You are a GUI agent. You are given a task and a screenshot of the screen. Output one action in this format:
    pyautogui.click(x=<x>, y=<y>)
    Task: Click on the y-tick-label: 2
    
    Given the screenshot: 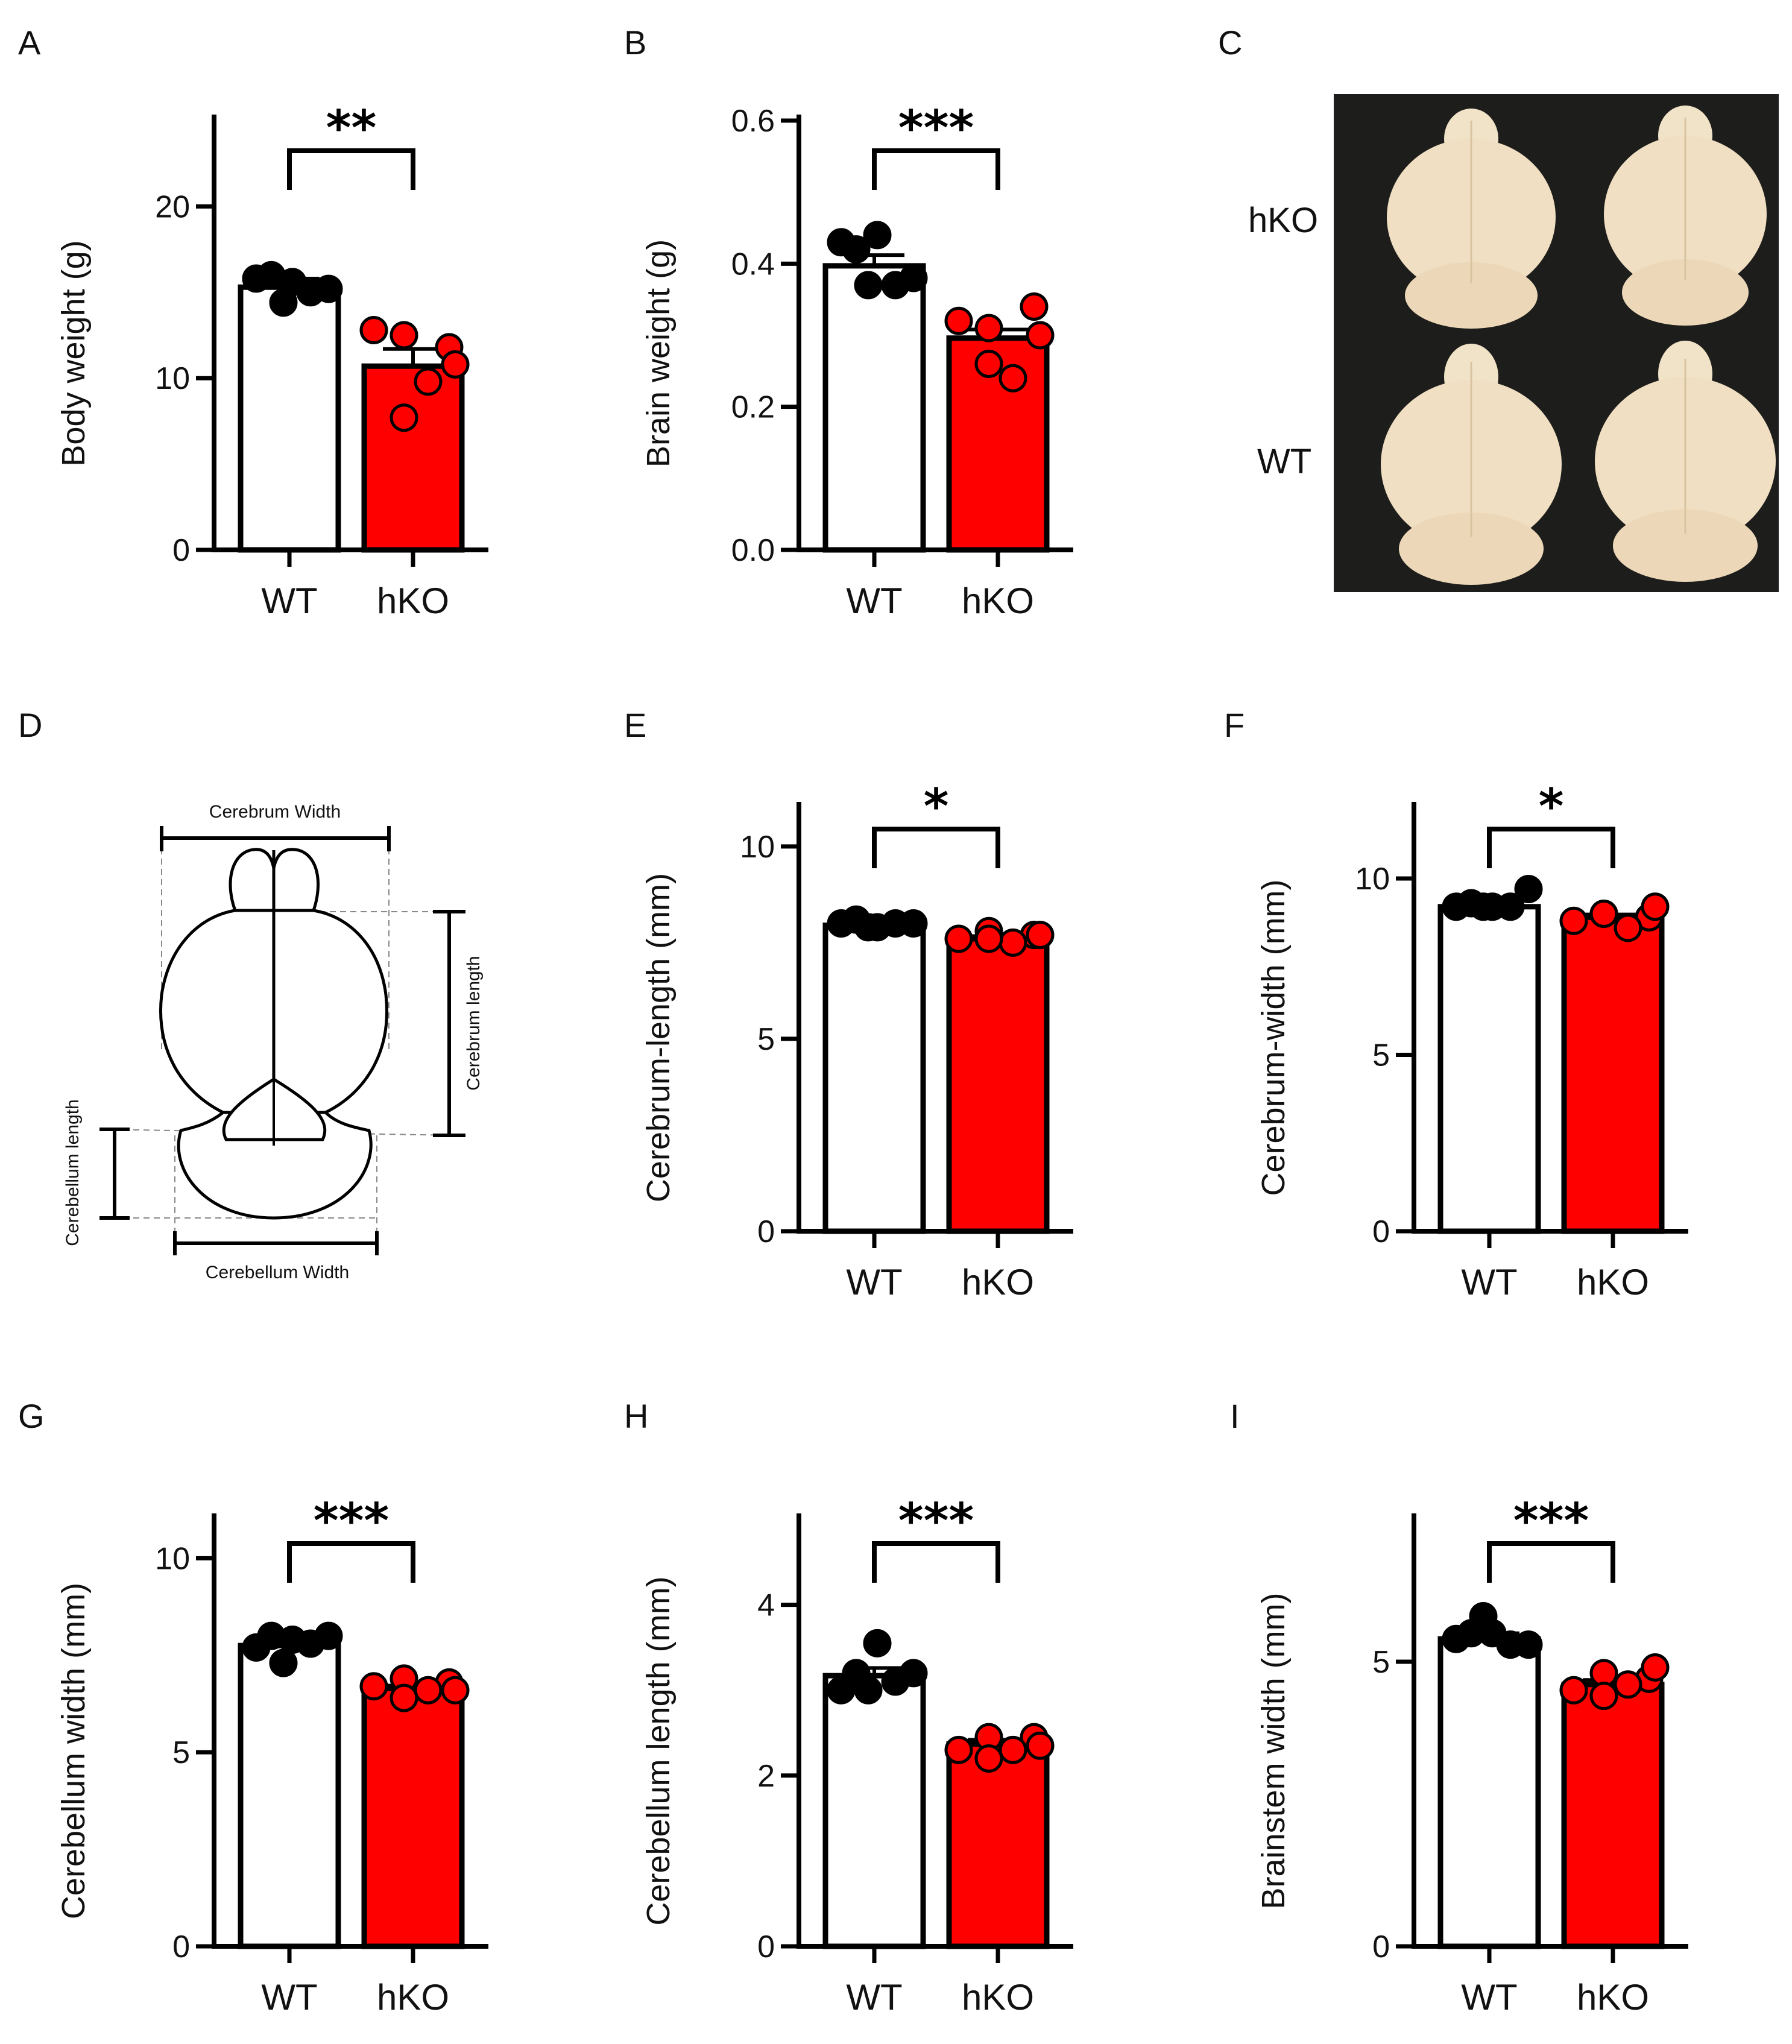 What is the action you would take?
    pyautogui.click(x=766, y=1776)
    